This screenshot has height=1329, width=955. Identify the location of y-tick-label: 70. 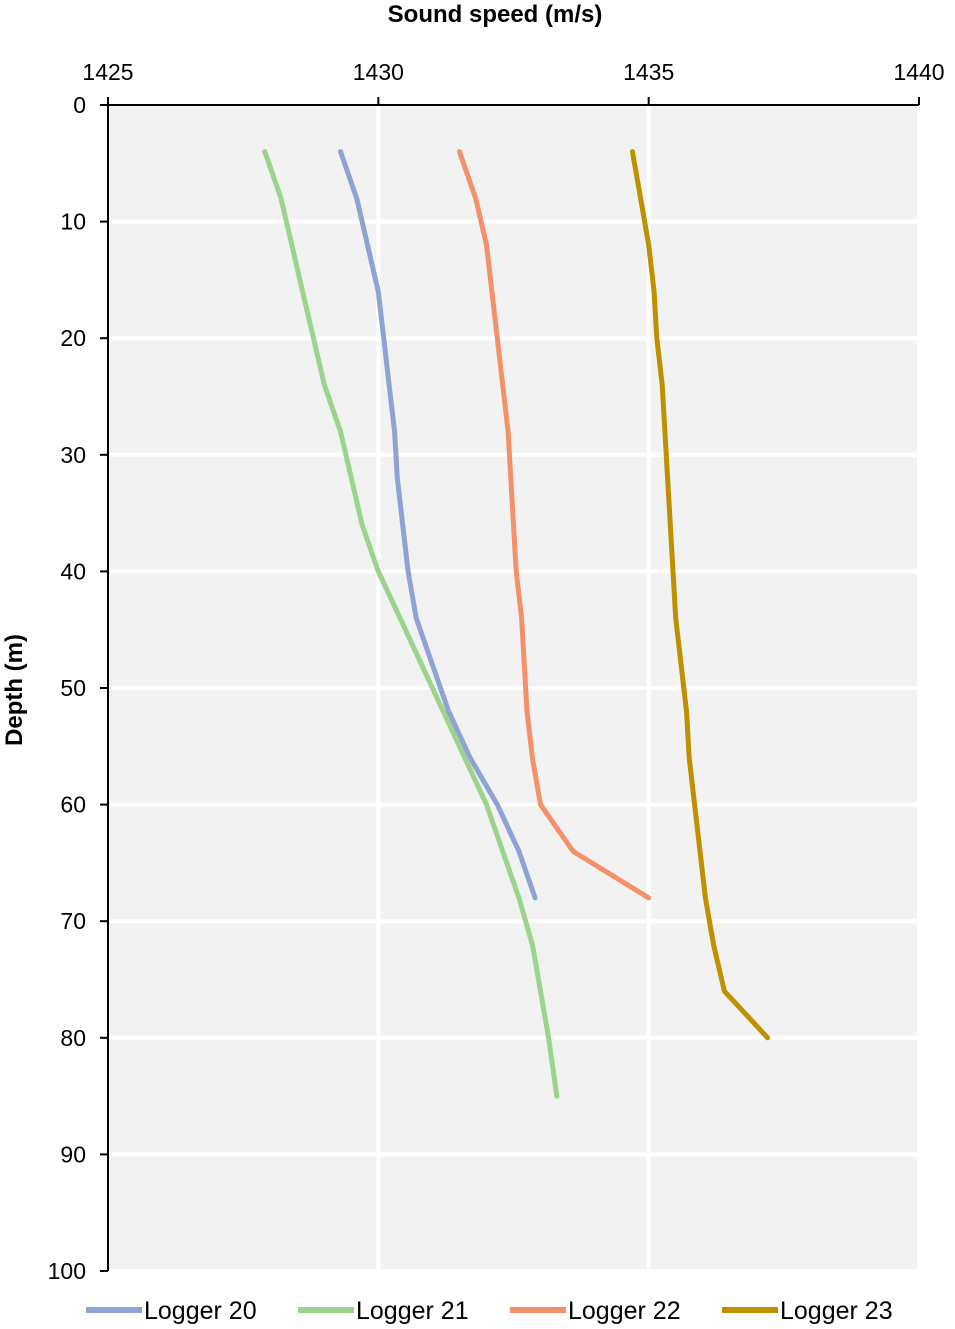
(73, 921).